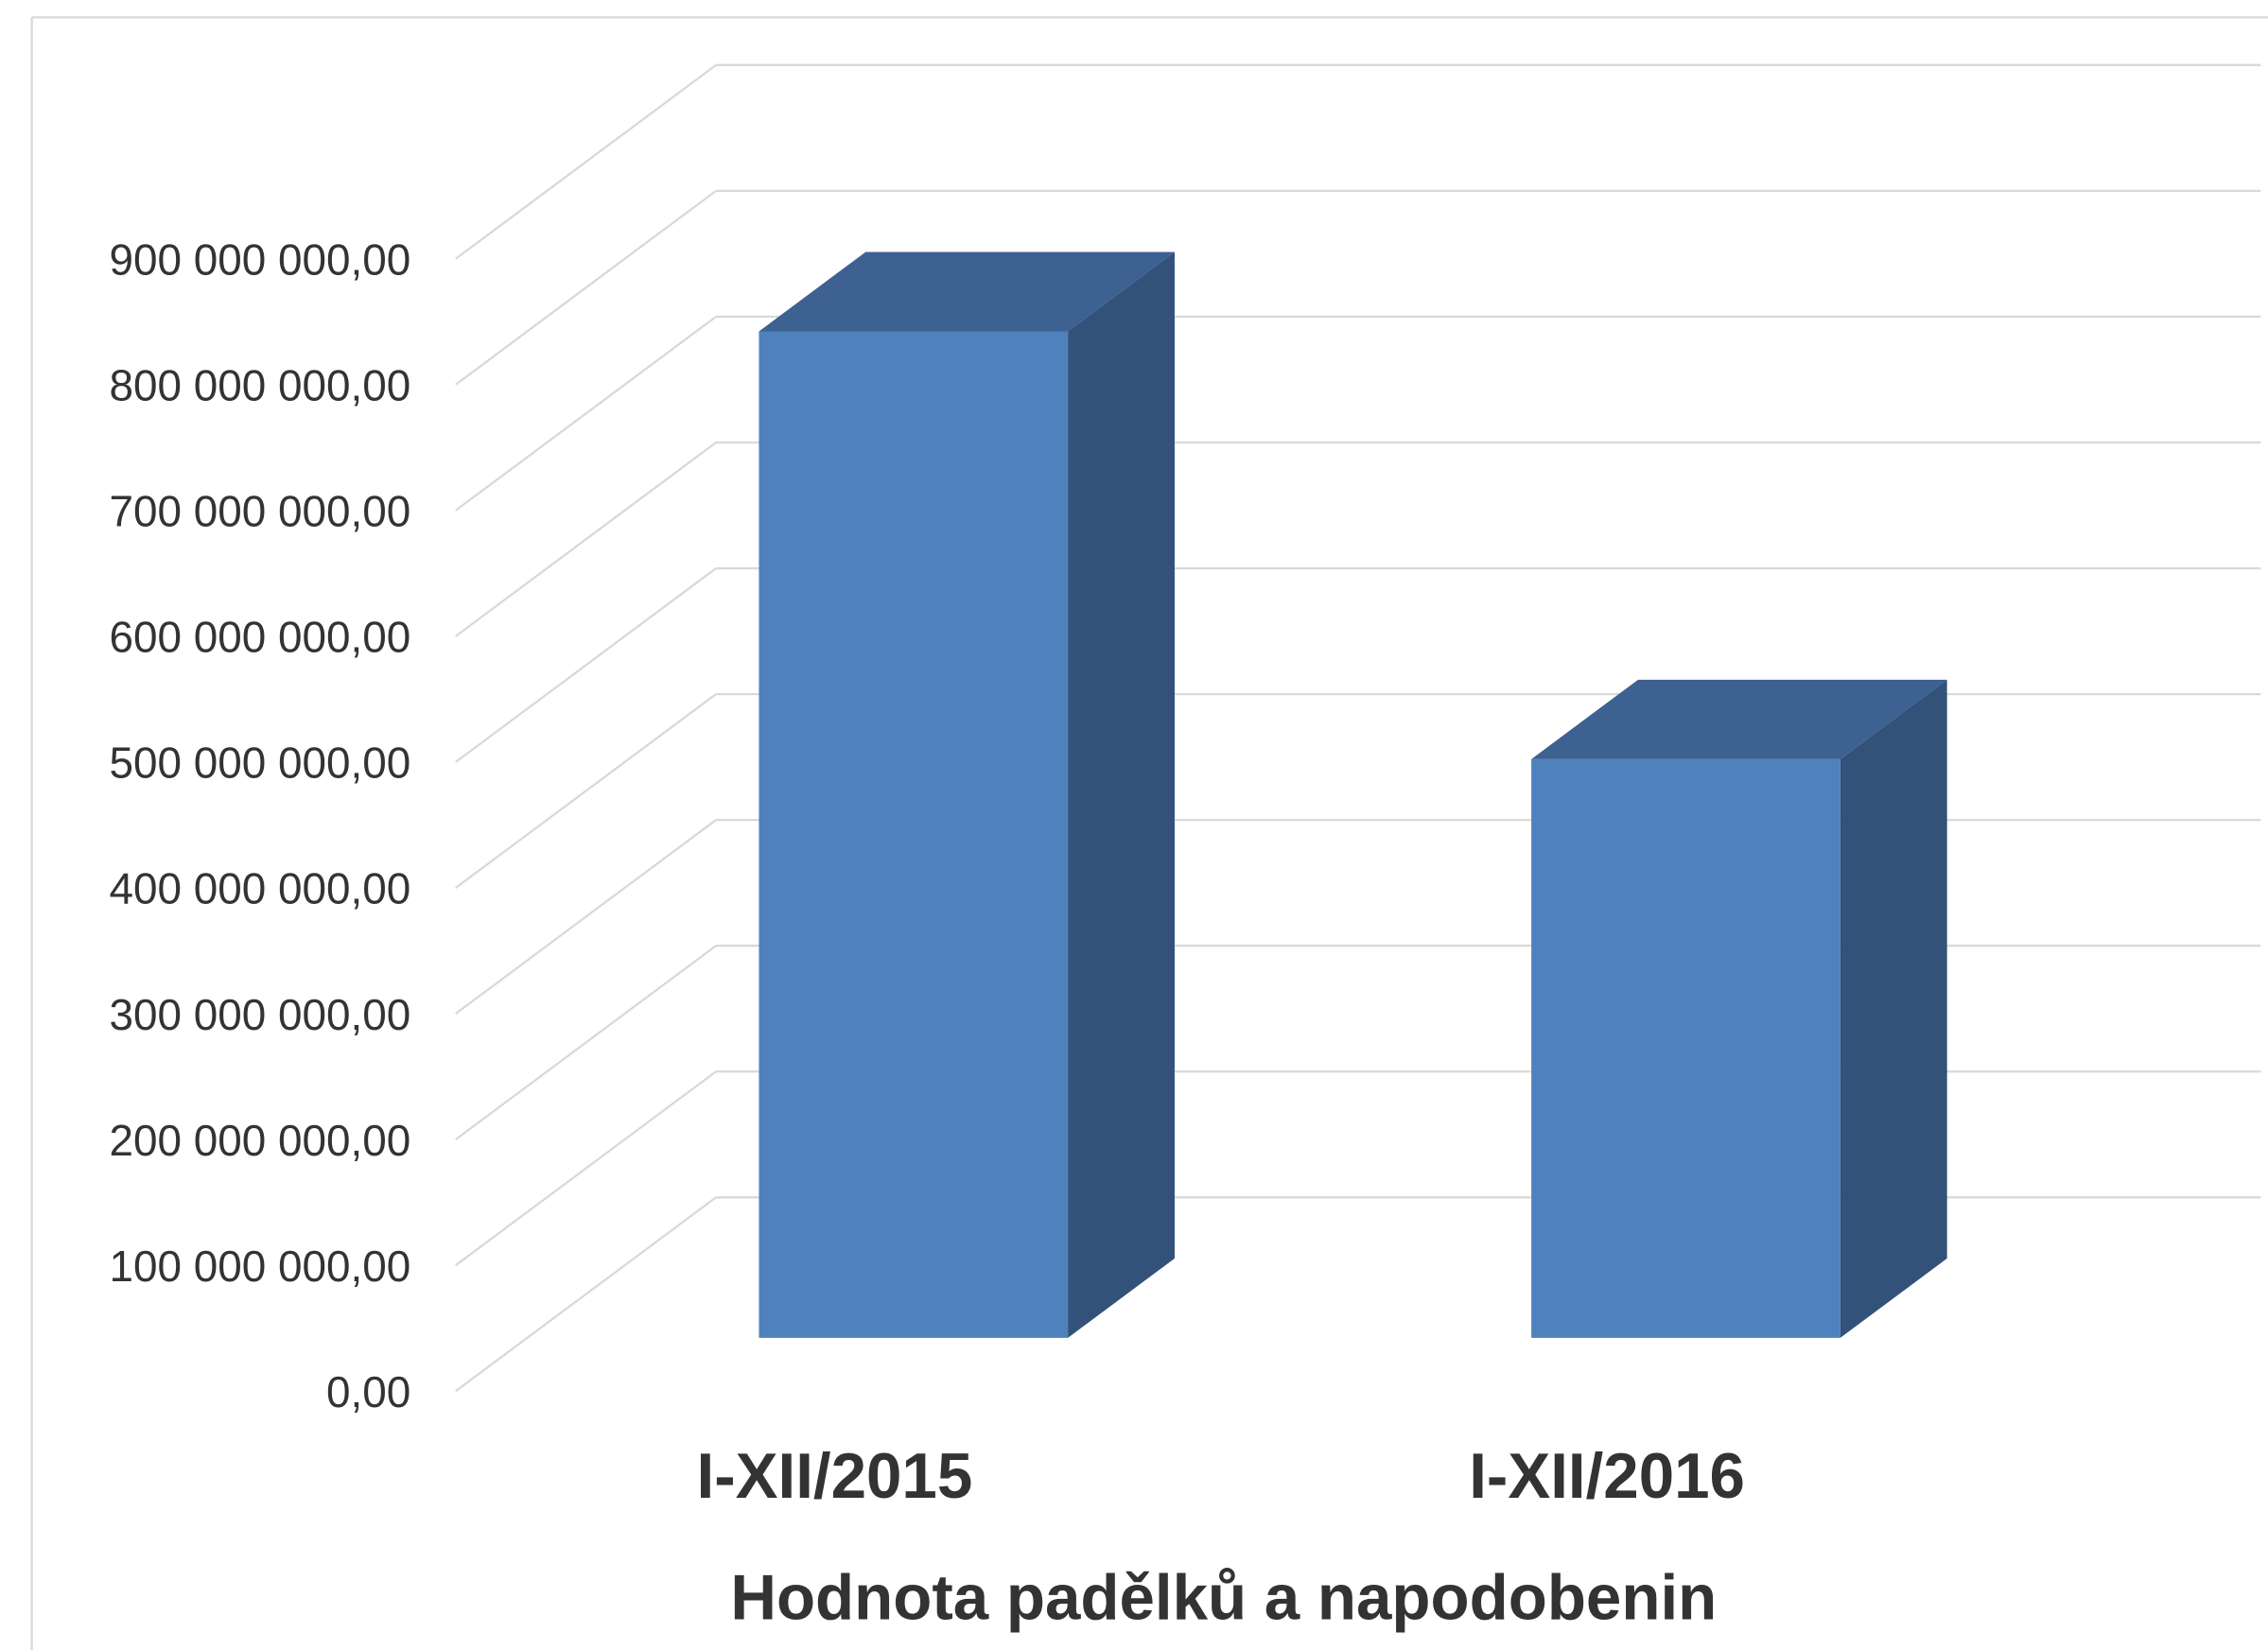 The image size is (2268, 1650). I want to click on y-tick-label: 300 000 000,00, so click(259, 1015).